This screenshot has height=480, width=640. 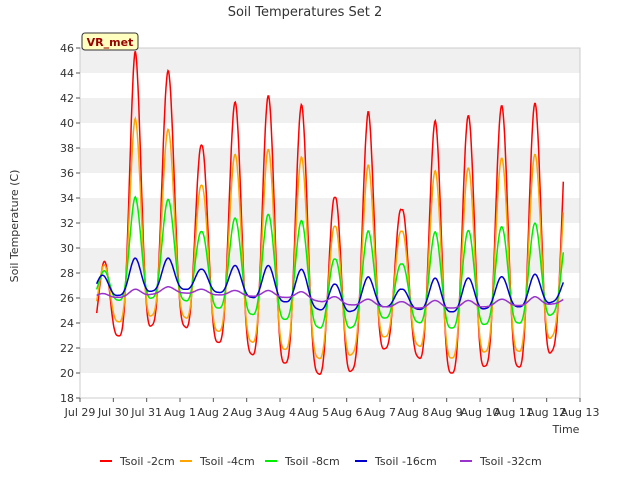 What do you see at coordinates (67, 73) in the screenshot?
I see `y-tick-label: 44` at bounding box center [67, 73].